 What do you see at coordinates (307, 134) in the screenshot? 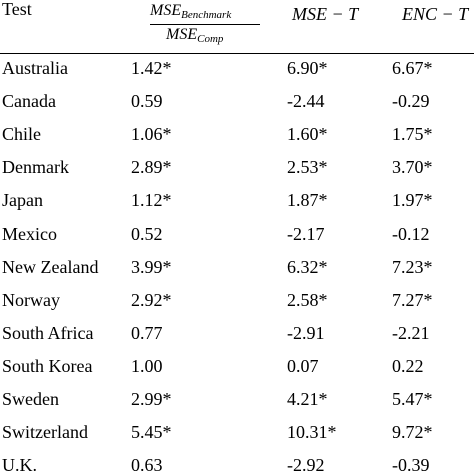
I see `row-mse-t: 1.60*` at bounding box center [307, 134].